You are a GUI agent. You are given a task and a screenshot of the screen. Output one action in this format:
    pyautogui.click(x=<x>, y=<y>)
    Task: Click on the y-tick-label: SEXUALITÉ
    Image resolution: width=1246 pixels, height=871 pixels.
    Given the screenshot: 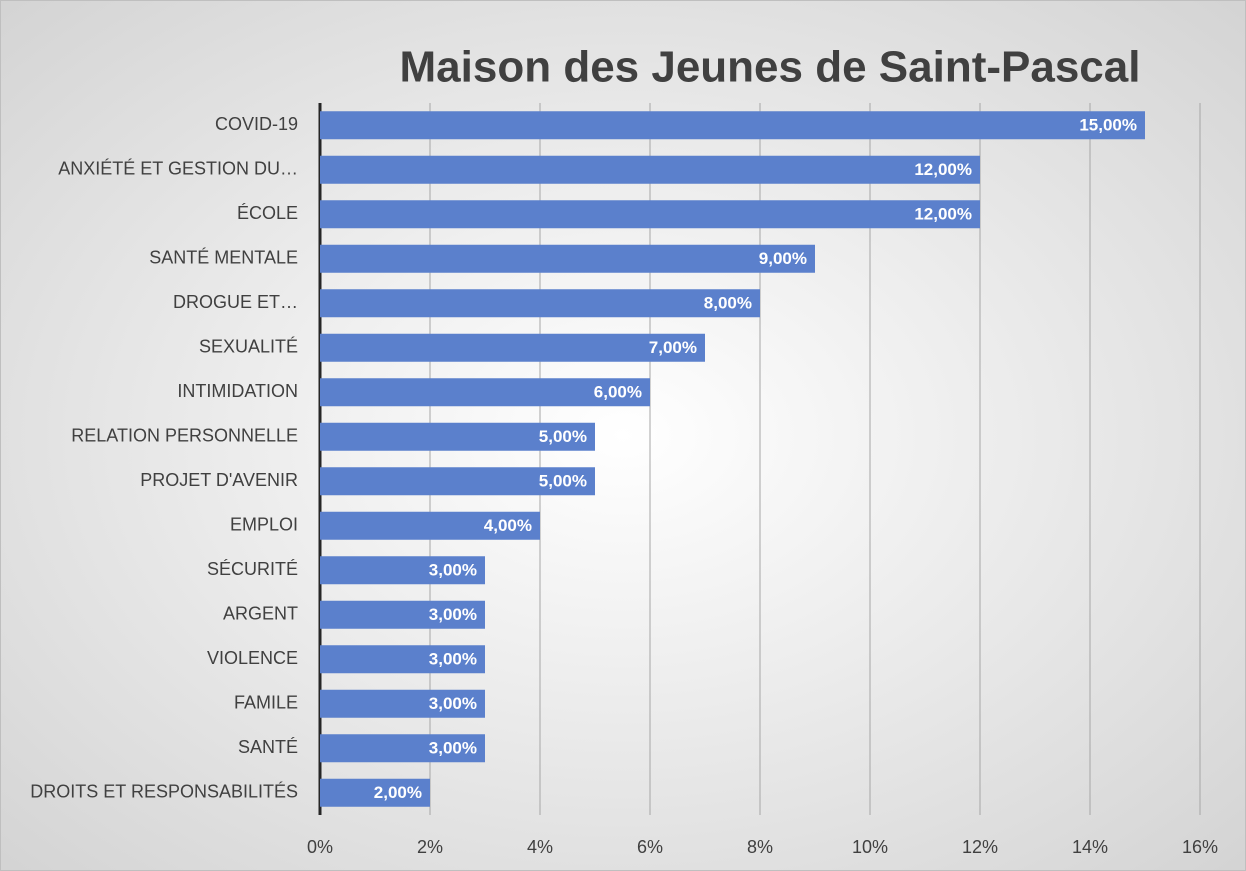 What is the action you would take?
    pyautogui.click(x=248, y=347)
    